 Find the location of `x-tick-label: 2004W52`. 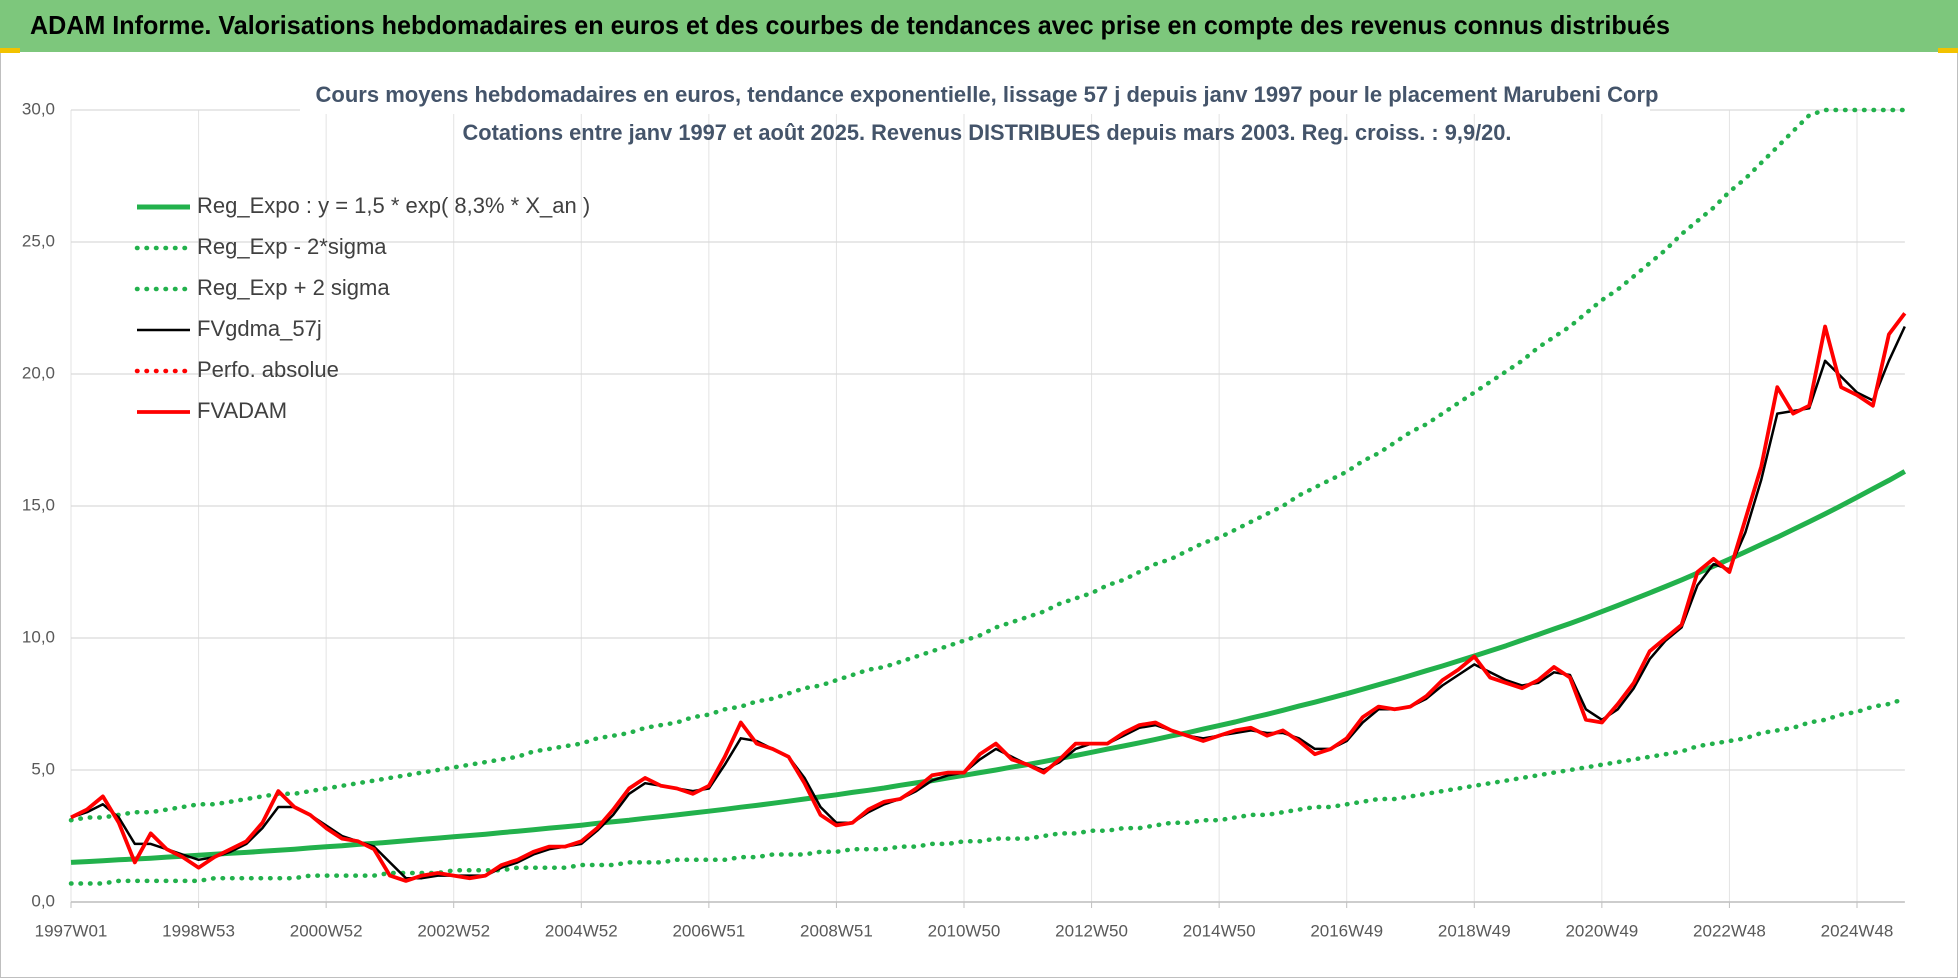

x-tick-label: 2004W52 is located at coordinates (581, 930).